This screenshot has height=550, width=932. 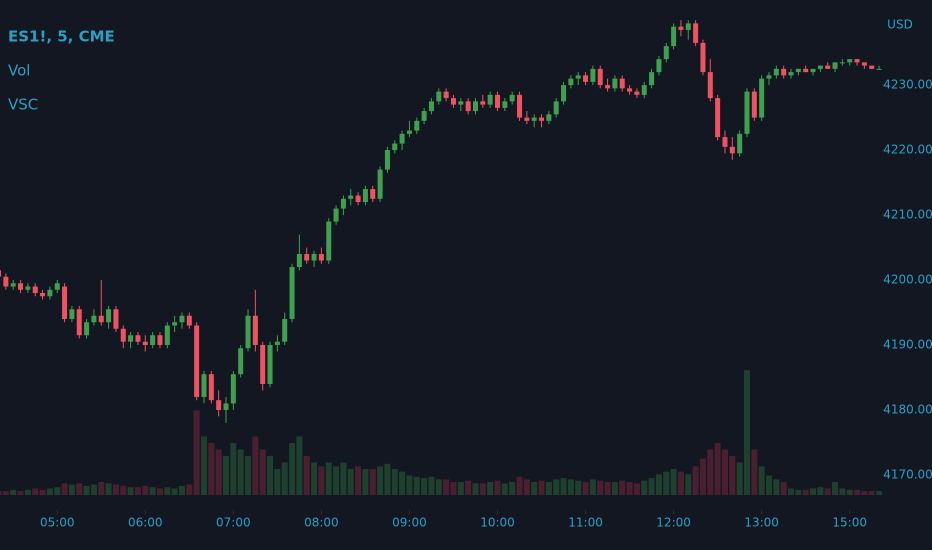 What do you see at coordinates (907, 344) in the screenshot?
I see `y-tick-label: 4190.00` at bounding box center [907, 344].